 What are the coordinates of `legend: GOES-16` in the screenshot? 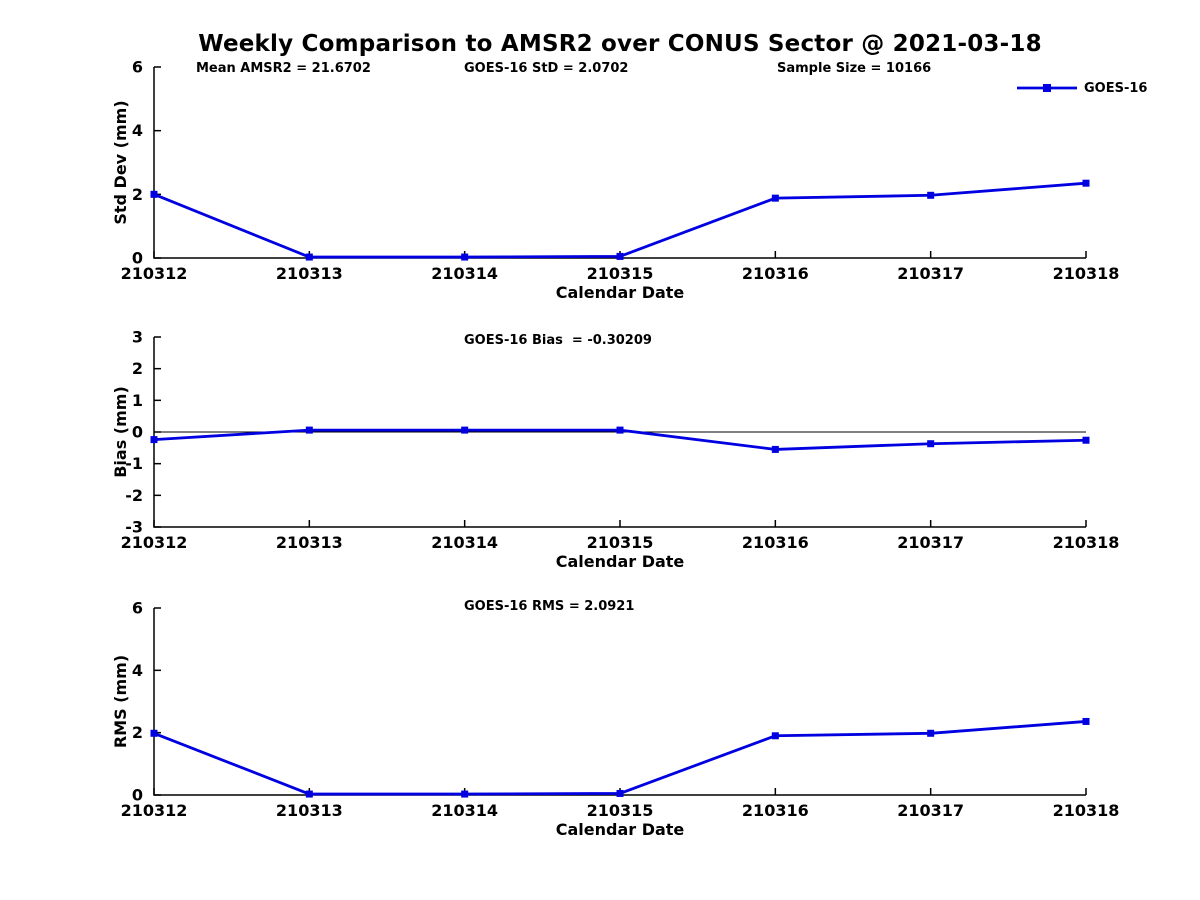 It's located at (1081, 88).